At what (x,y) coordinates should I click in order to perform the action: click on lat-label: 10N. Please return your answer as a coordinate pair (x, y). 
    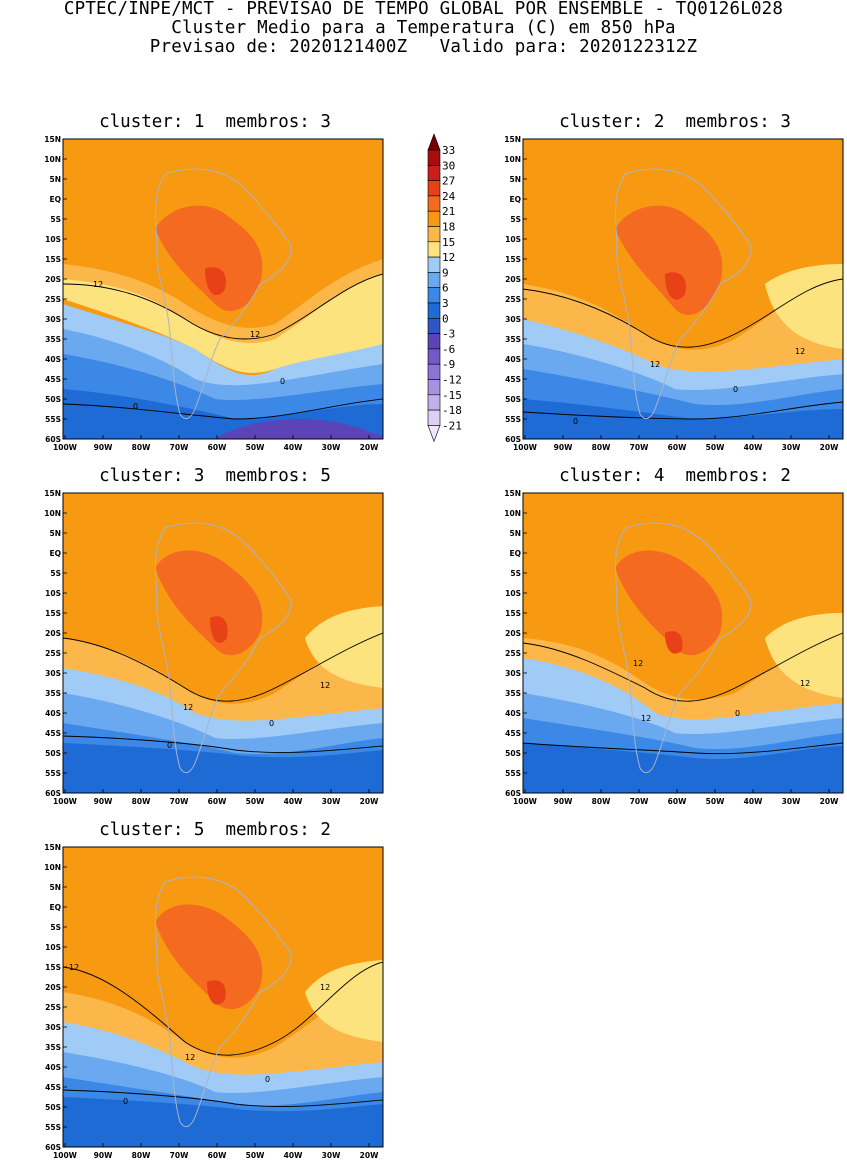
    Looking at the image, I should click on (53, 159).